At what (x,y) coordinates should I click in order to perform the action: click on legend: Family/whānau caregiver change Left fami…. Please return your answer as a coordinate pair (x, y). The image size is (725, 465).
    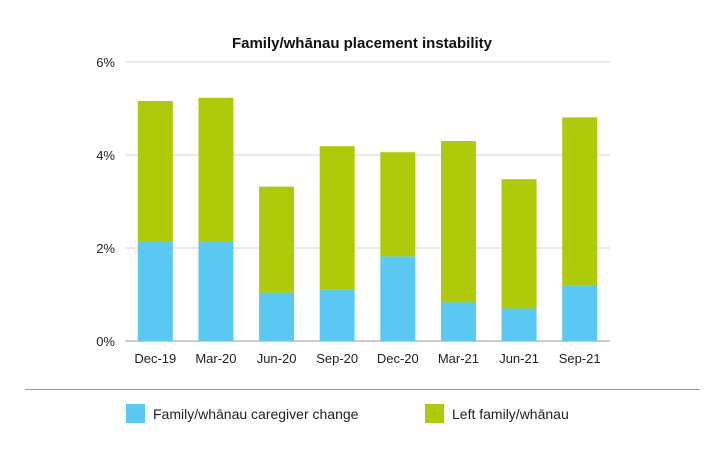
    Looking at the image, I should click on (362, 417).